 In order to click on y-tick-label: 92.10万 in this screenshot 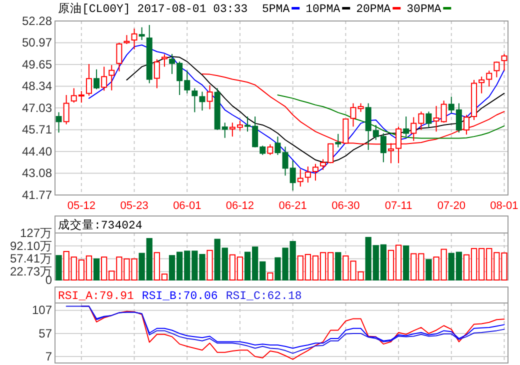, I will do `click(31, 245)`.